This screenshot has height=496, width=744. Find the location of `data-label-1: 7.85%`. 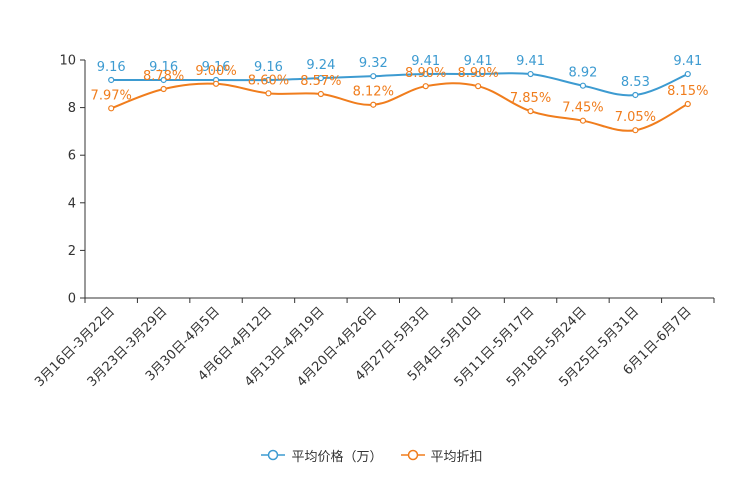

data-label-1: 7.85% is located at coordinates (530, 98).